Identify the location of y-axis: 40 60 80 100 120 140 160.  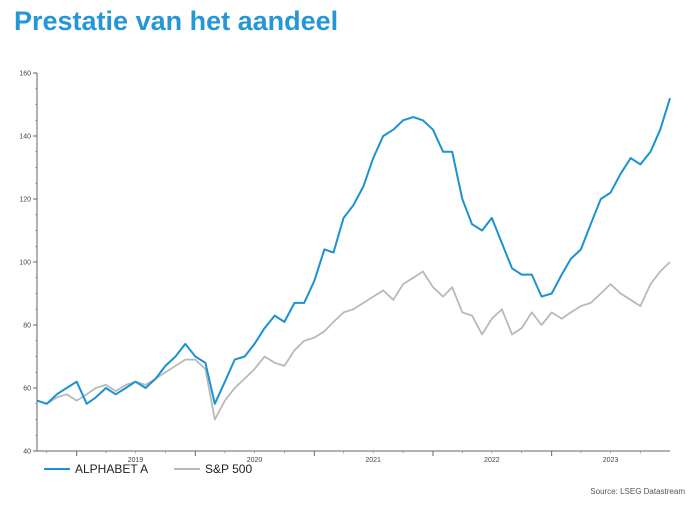
(28, 263).